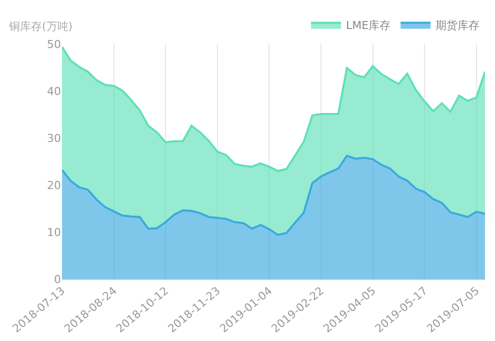  I want to click on y-tick-label: 30, so click(54, 138).